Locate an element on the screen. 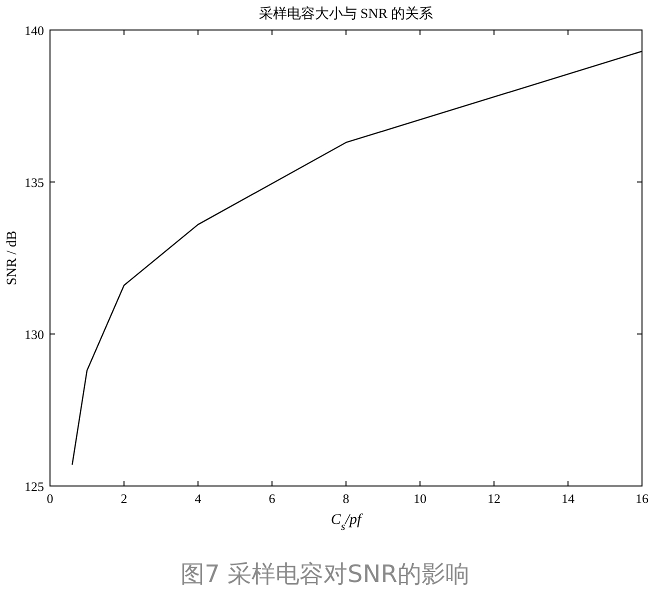 The image size is (650, 590). y-axis-title: SNR / dB is located at coordinates (12, 258).